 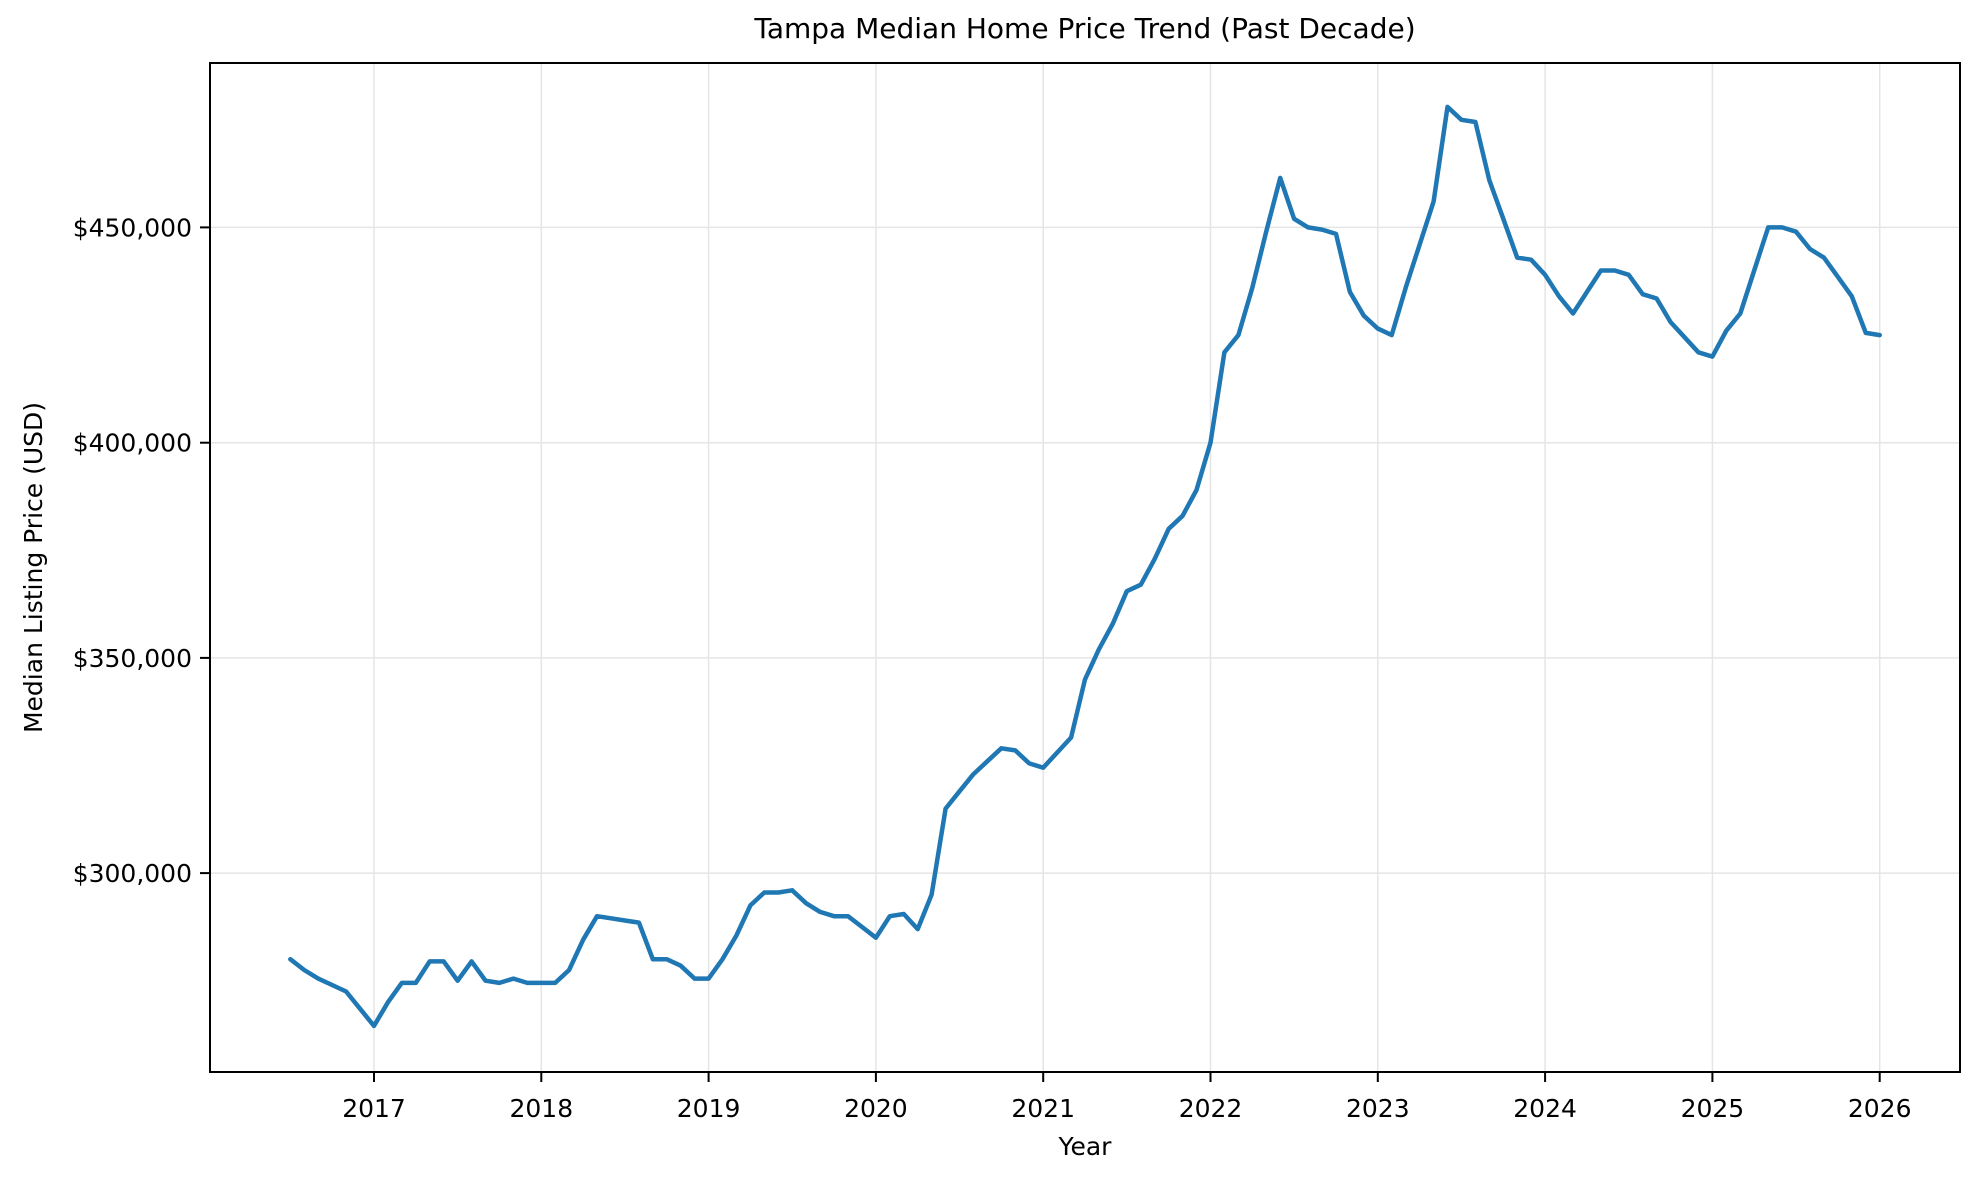 What do you see at coordinates (1043, 1108) in the screenshot?
I see `x-tick-label: 2021` at bounding box center [1043, 1108].